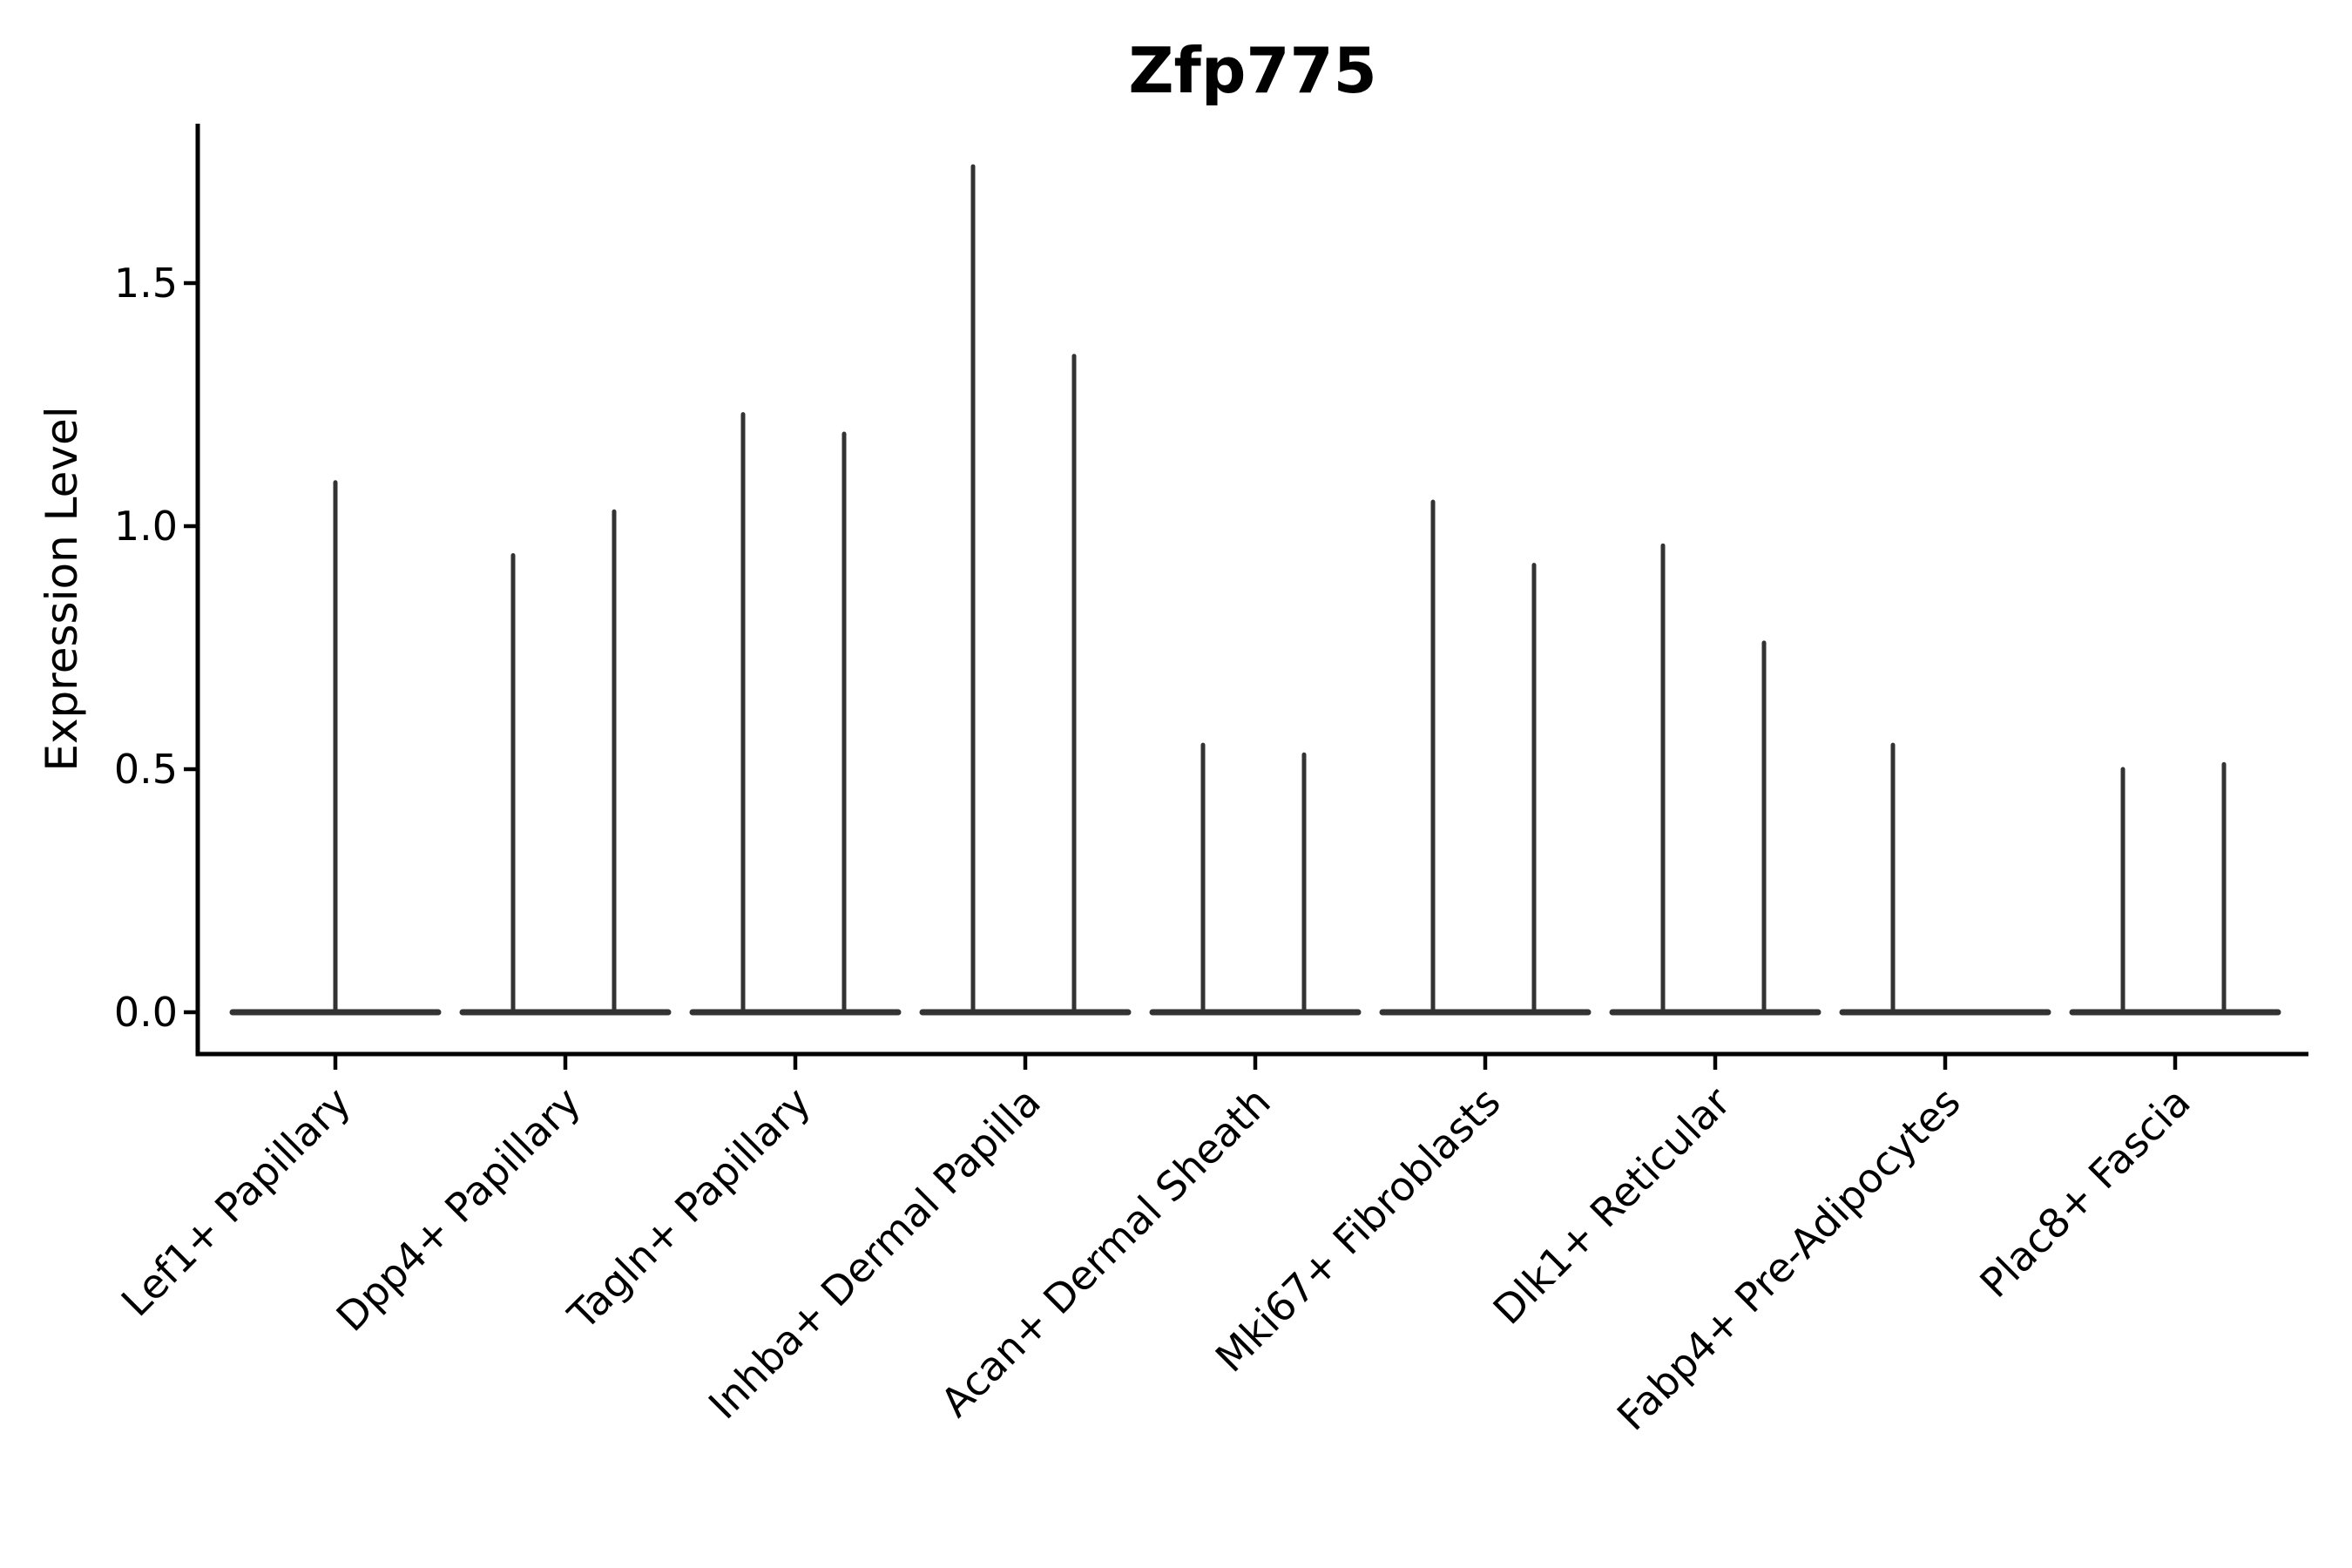 The image size is (2352, 1568). I want to click on y-tick-label: 1.0, so click(146, 526).